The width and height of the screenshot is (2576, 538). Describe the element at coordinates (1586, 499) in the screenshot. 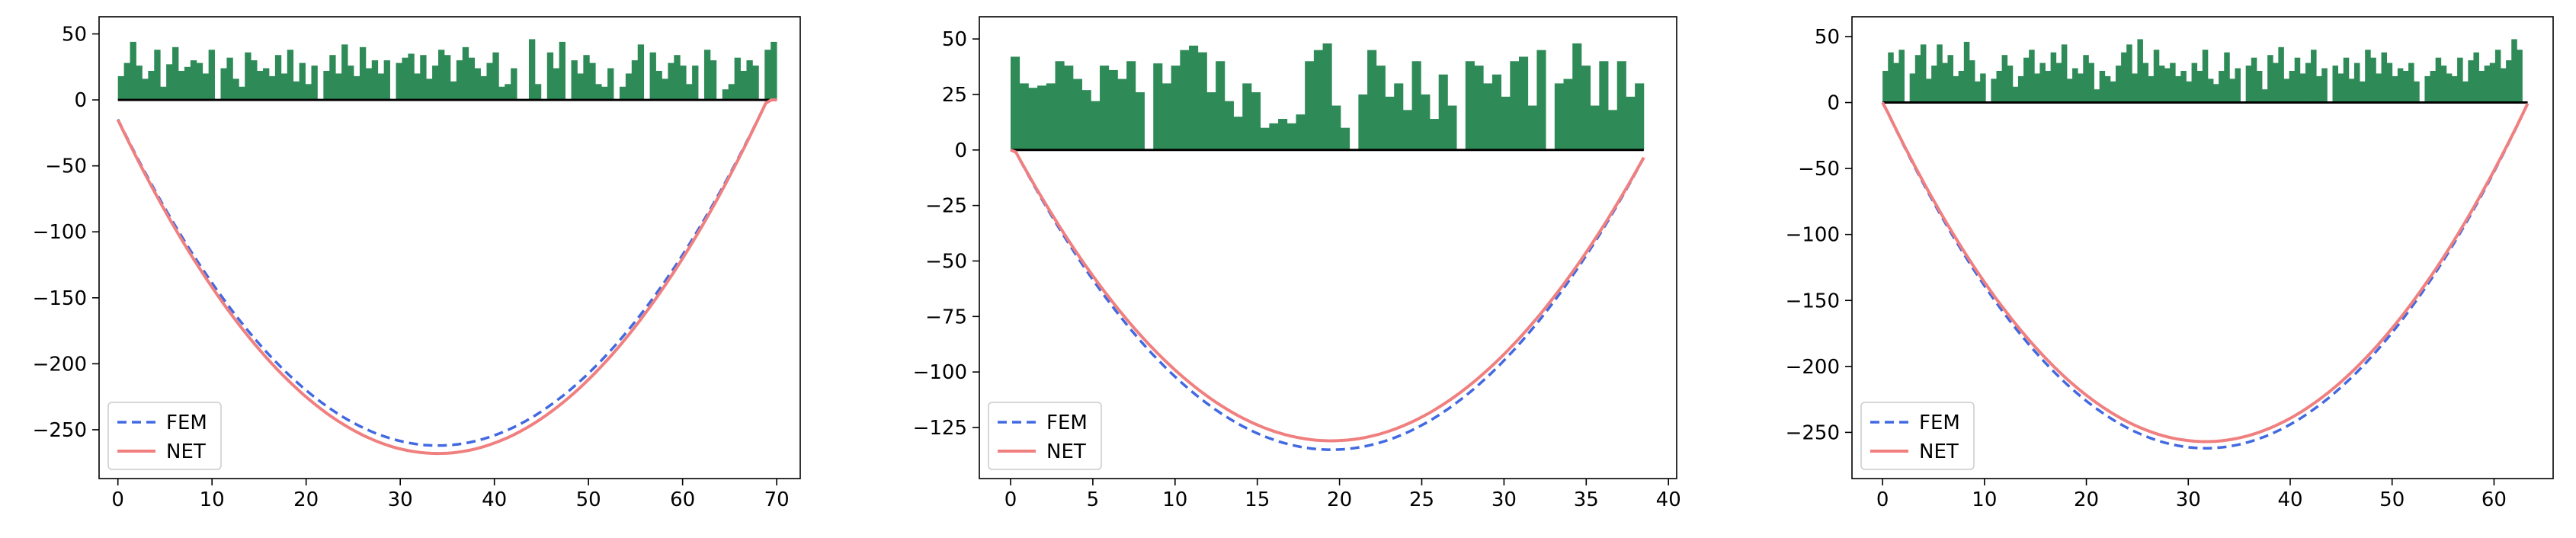

I see `x-tick-label: 35` at that location.